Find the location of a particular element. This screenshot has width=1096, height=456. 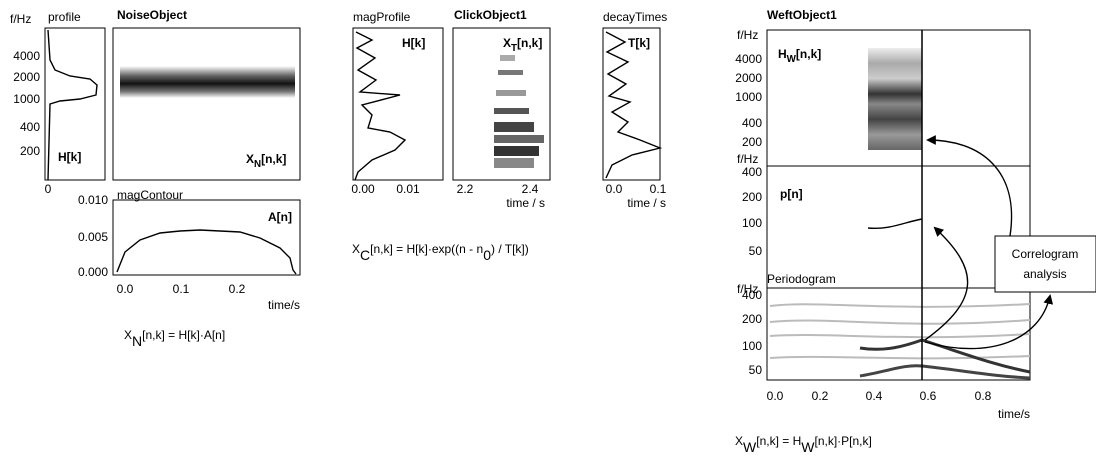

equation: XN[n,k] = H[k]·A[n] is located at coordinates (174, 338).